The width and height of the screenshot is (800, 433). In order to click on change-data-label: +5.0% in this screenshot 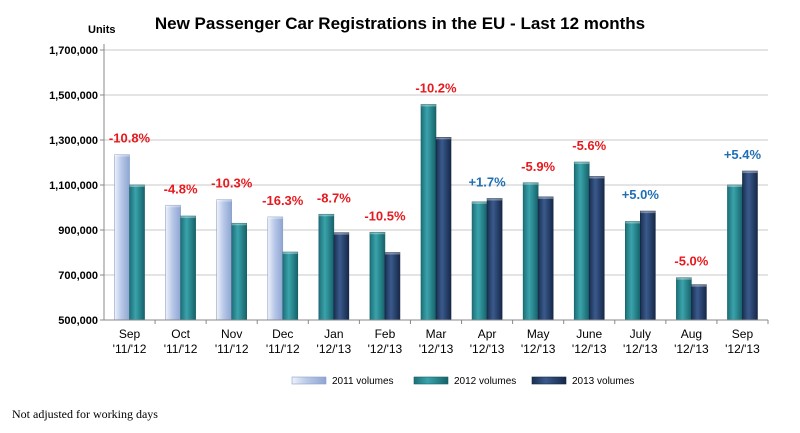, I will do `click(641, 194)`.